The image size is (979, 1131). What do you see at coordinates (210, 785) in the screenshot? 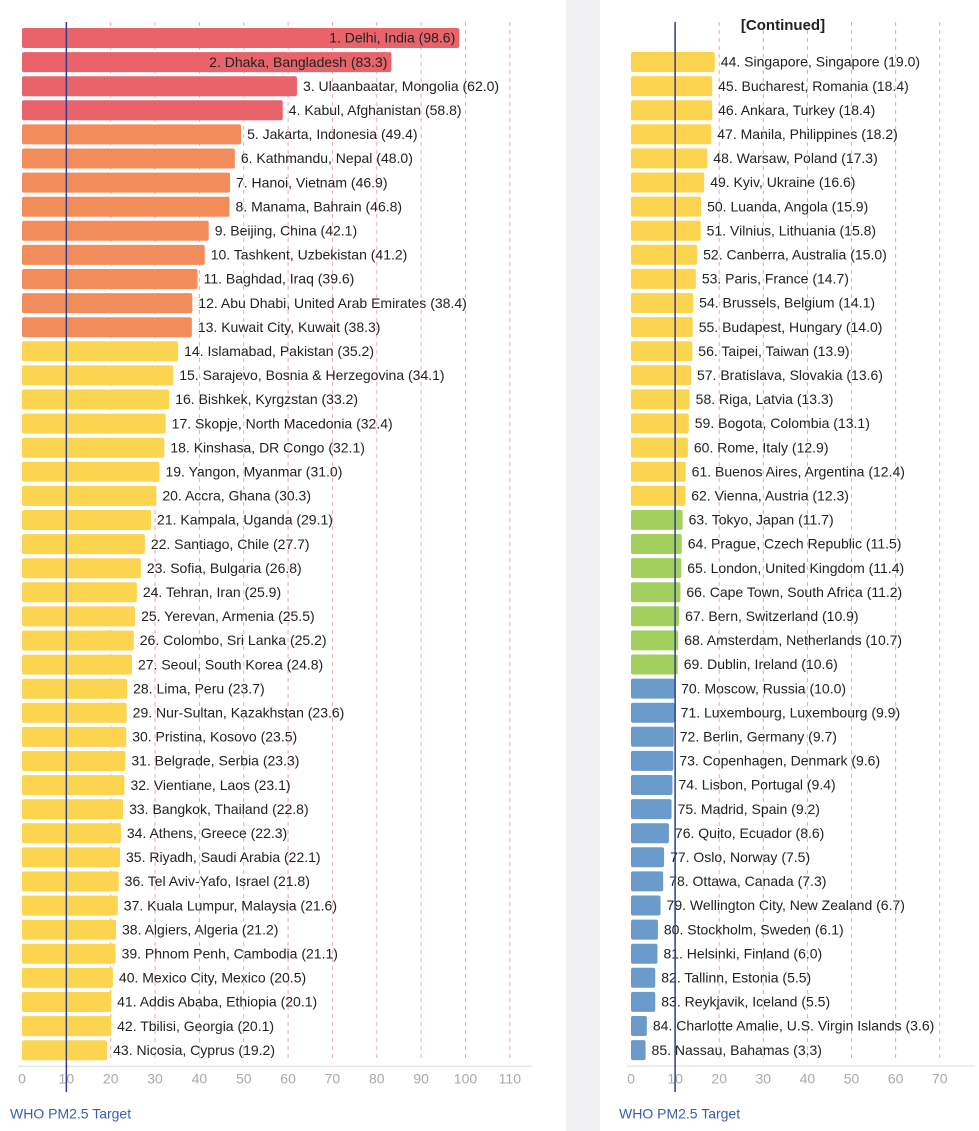
I see `bar-label: 32. Vientiane, Laos (23.1)` at bounding box center [210, 785].